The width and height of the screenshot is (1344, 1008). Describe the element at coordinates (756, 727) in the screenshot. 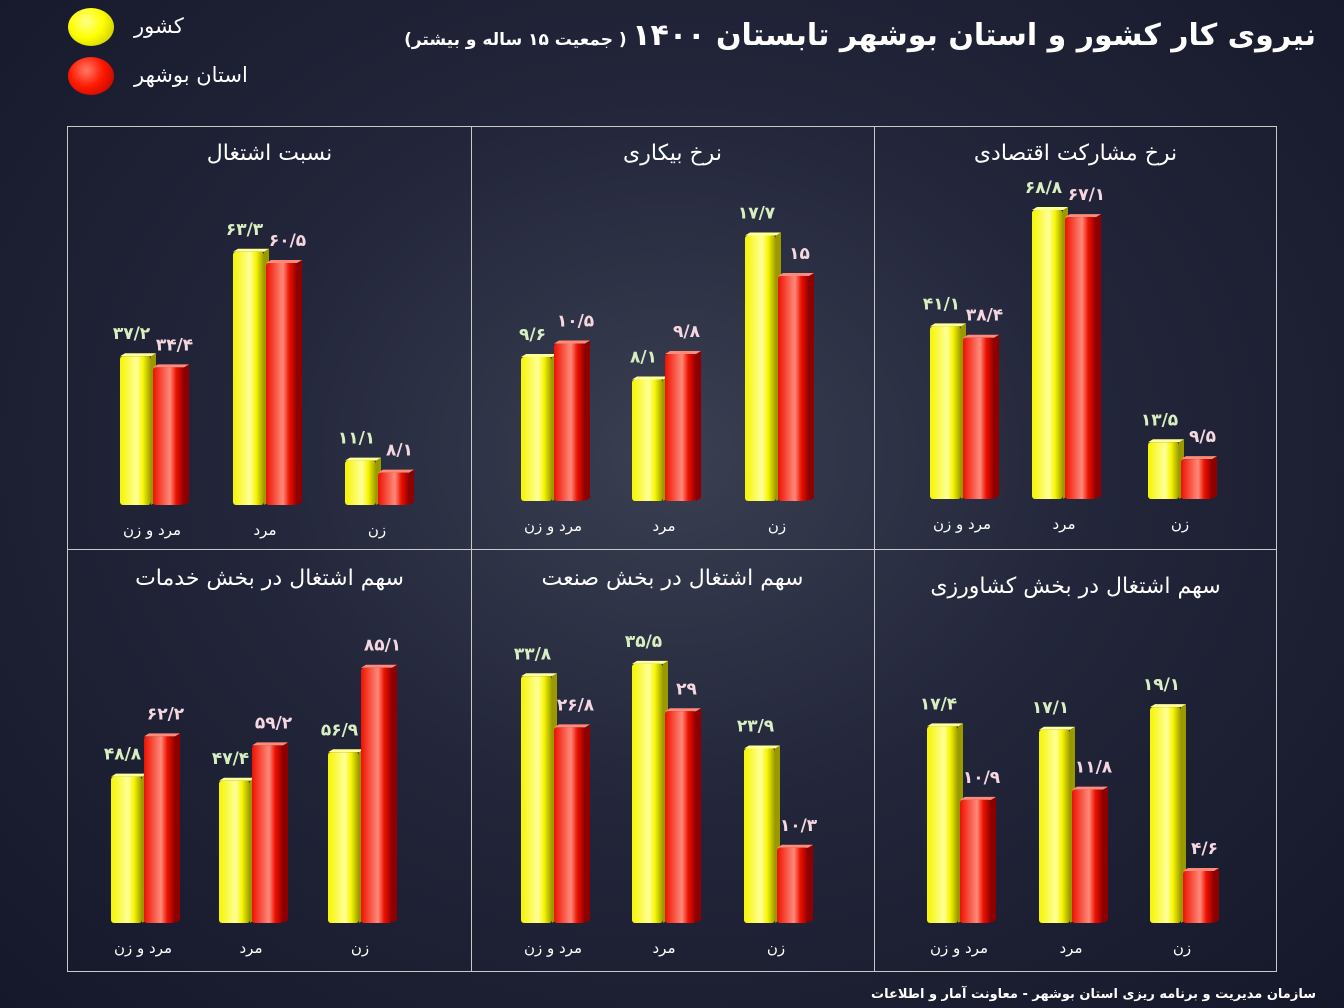

I see `value-label-country: ۲۳/۹` at that location.